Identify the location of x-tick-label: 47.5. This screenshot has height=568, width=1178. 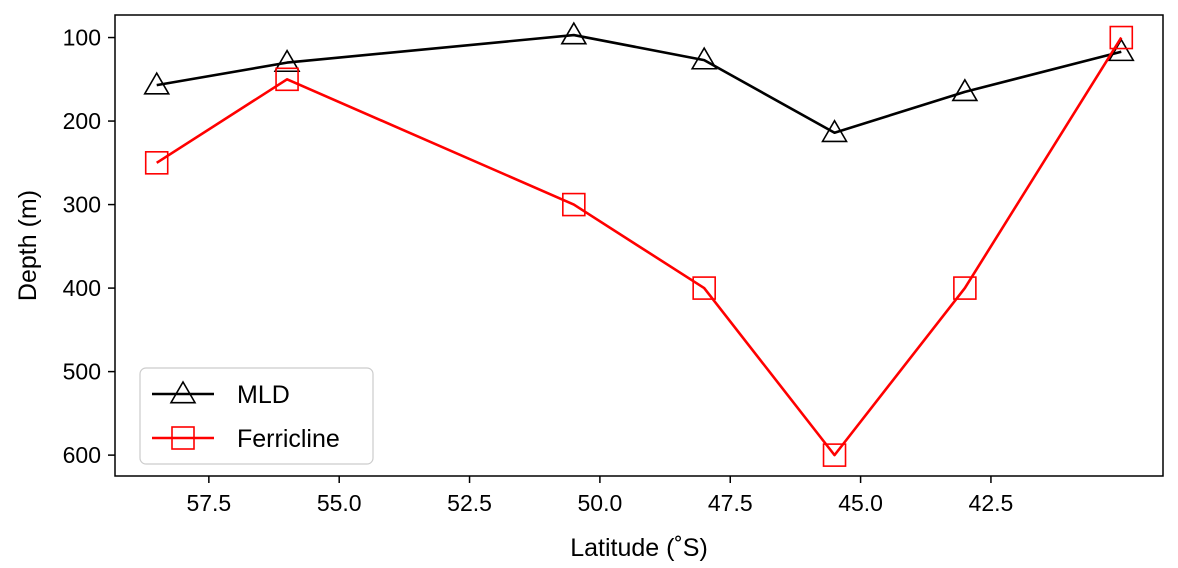
(730, 503).